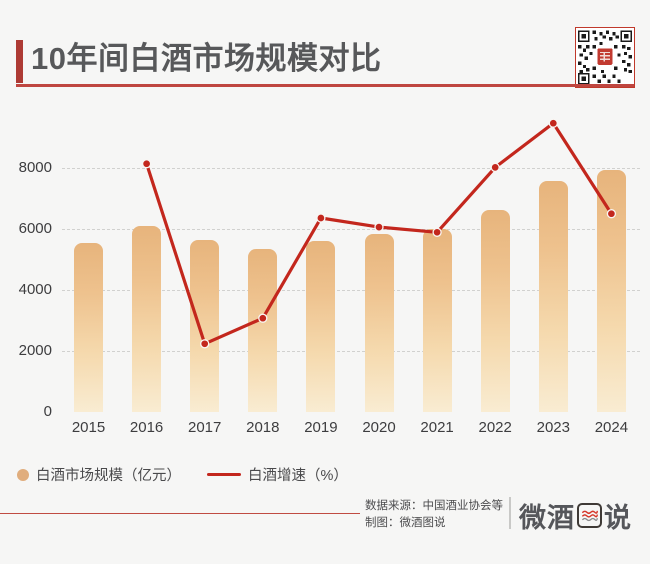  Describe the element at coordinates (611, 214) in the screenshot. I see `line-point-2024` at that location.